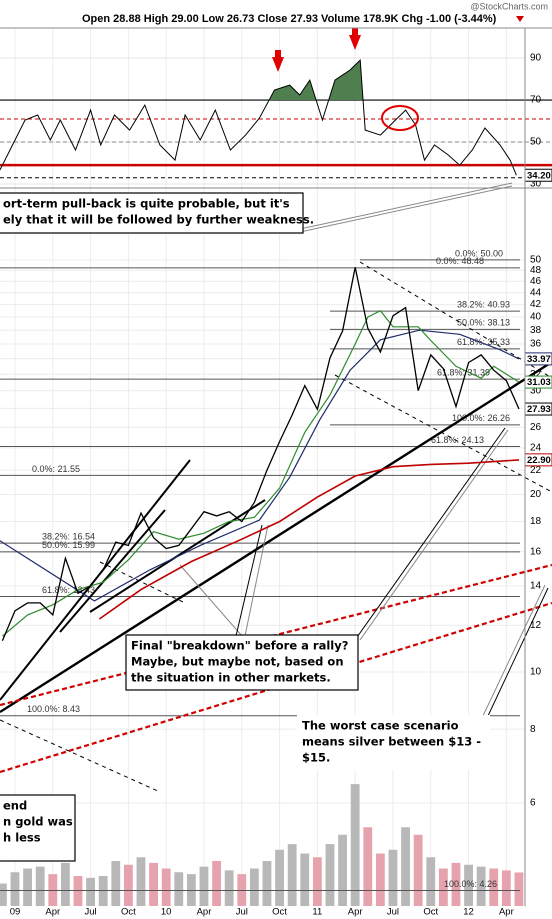  Describe the element at coordinates (166, 912) in the screenshot. I see `x-tick-label: 10` at that location.